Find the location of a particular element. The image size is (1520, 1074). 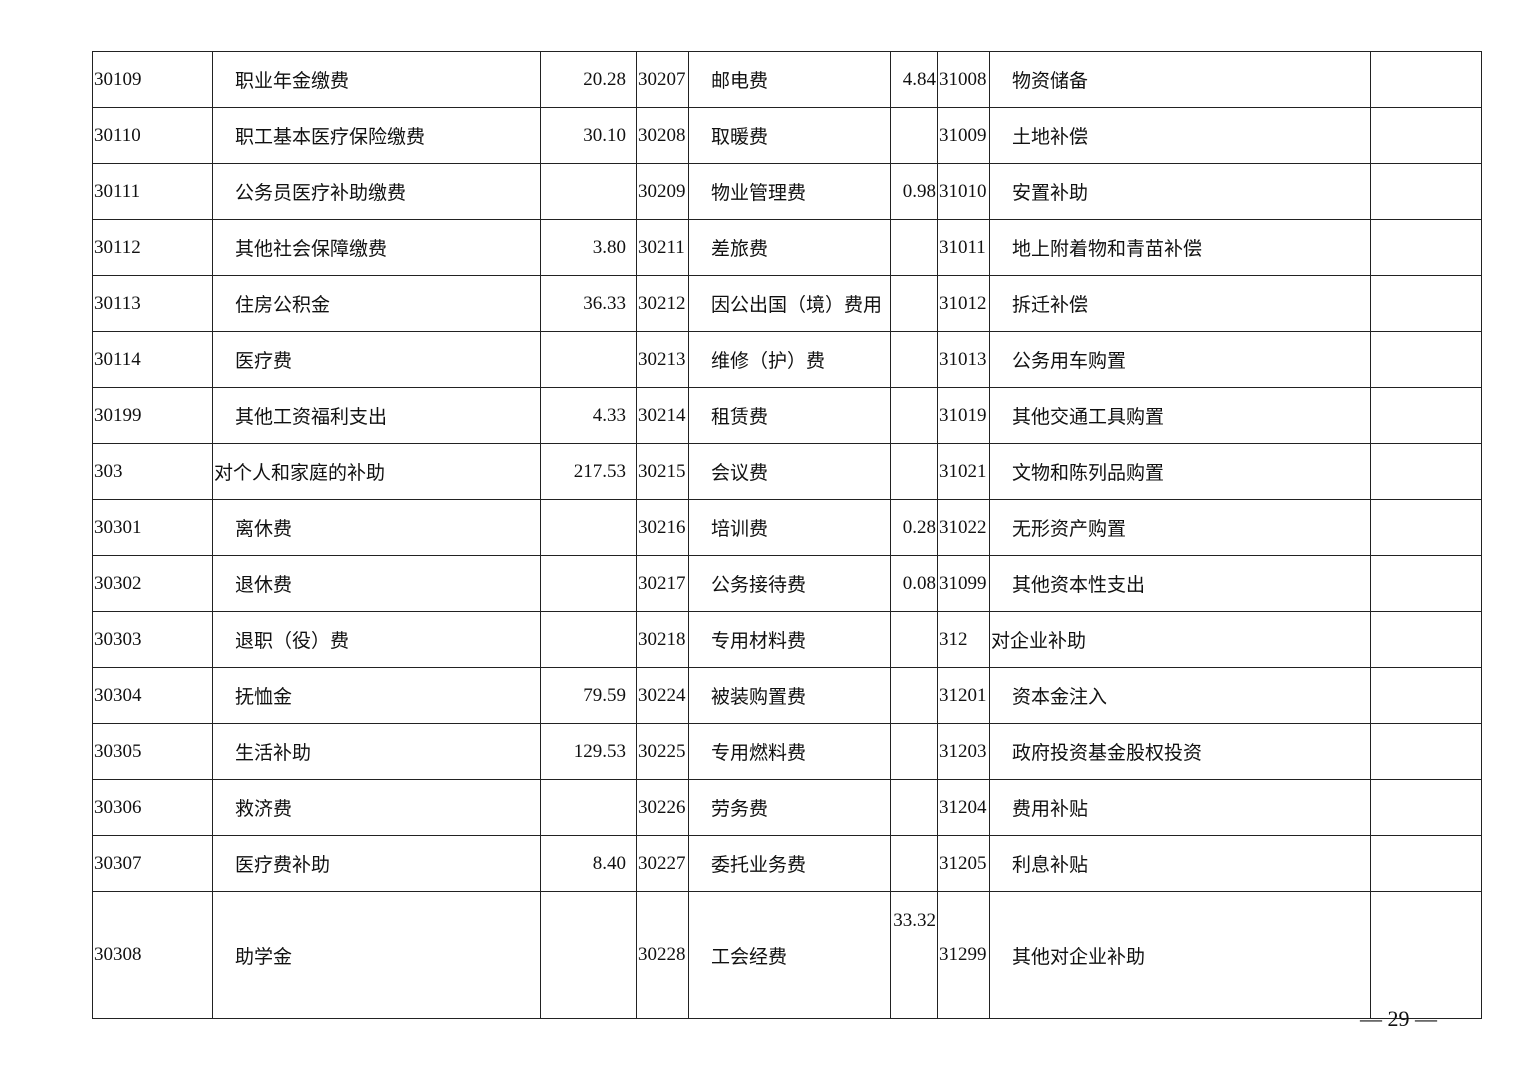

item-code: 30224 is located at coordinates (662, 695).